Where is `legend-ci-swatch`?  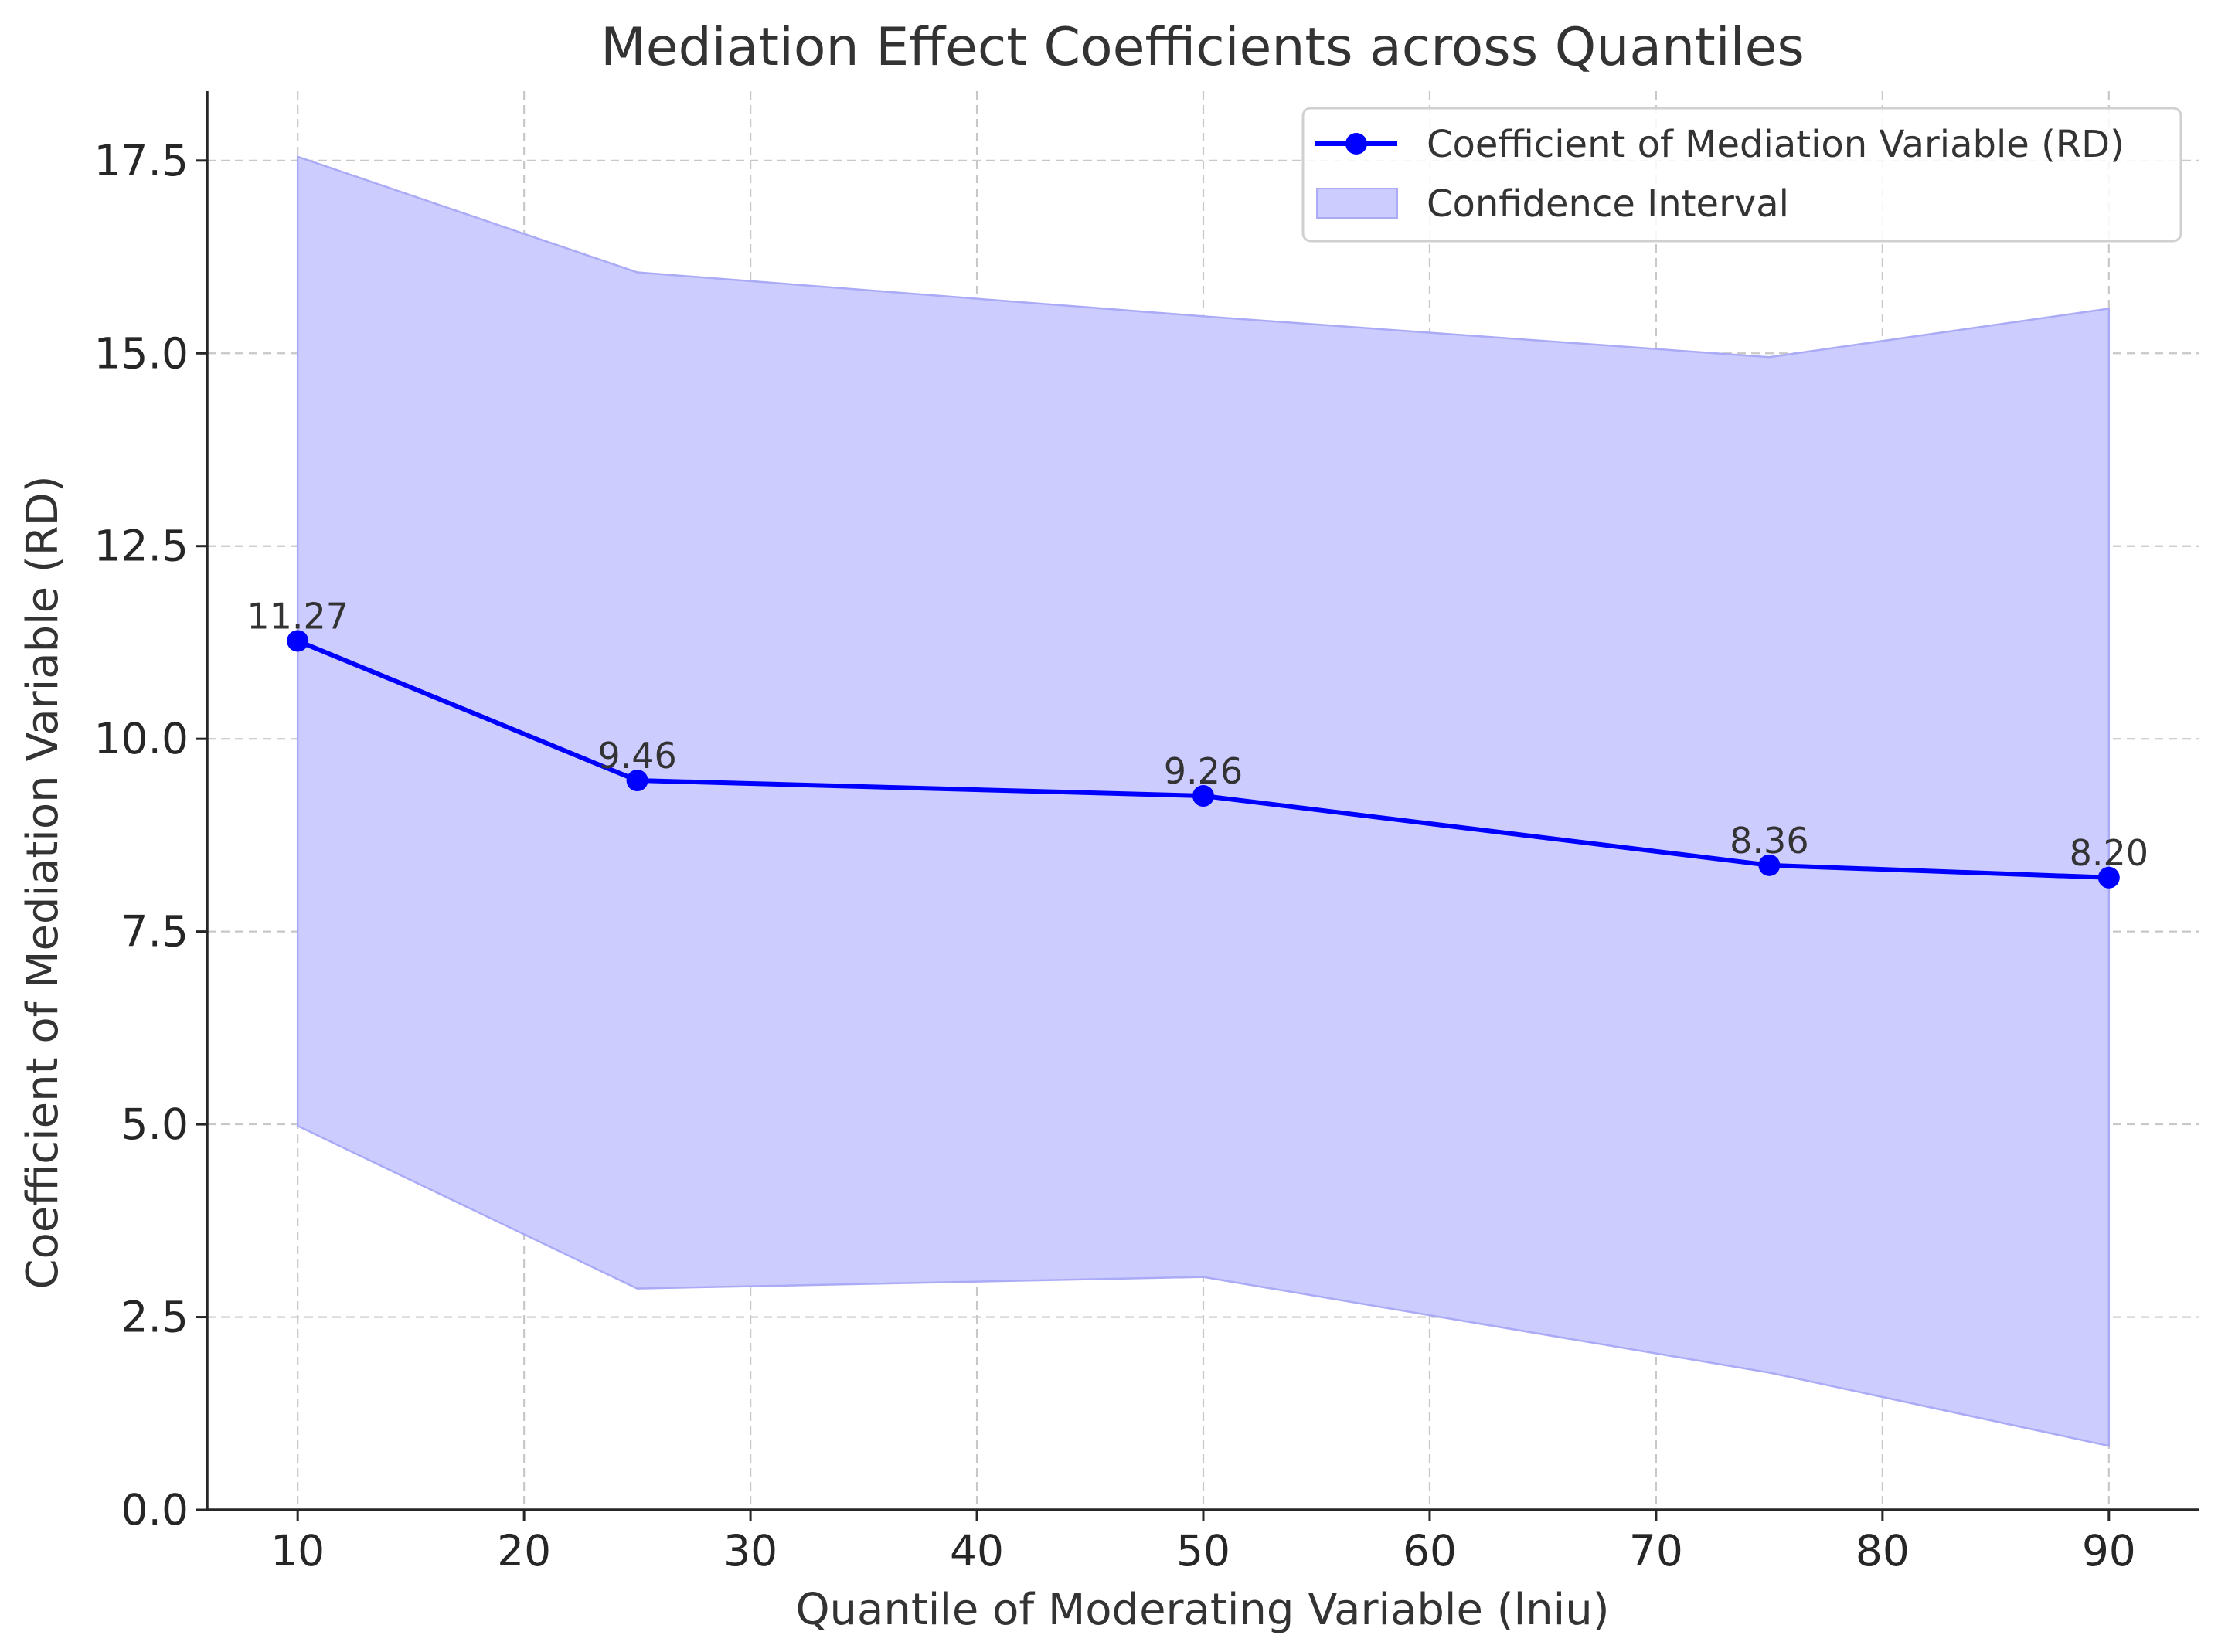
legend-ci-swatch is located at coordinates (1357, 204).